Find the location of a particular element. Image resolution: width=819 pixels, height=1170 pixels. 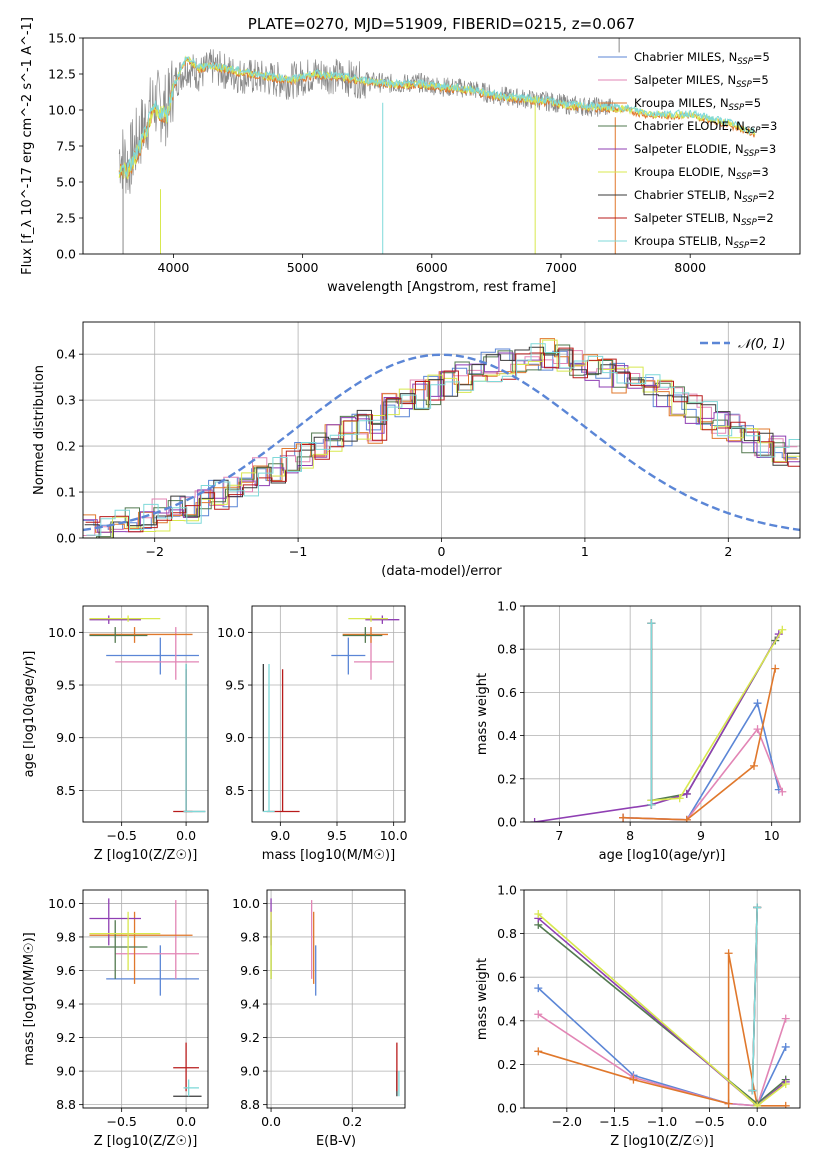

series-model-kroupa-stelib is located at coordinates (437, 116).